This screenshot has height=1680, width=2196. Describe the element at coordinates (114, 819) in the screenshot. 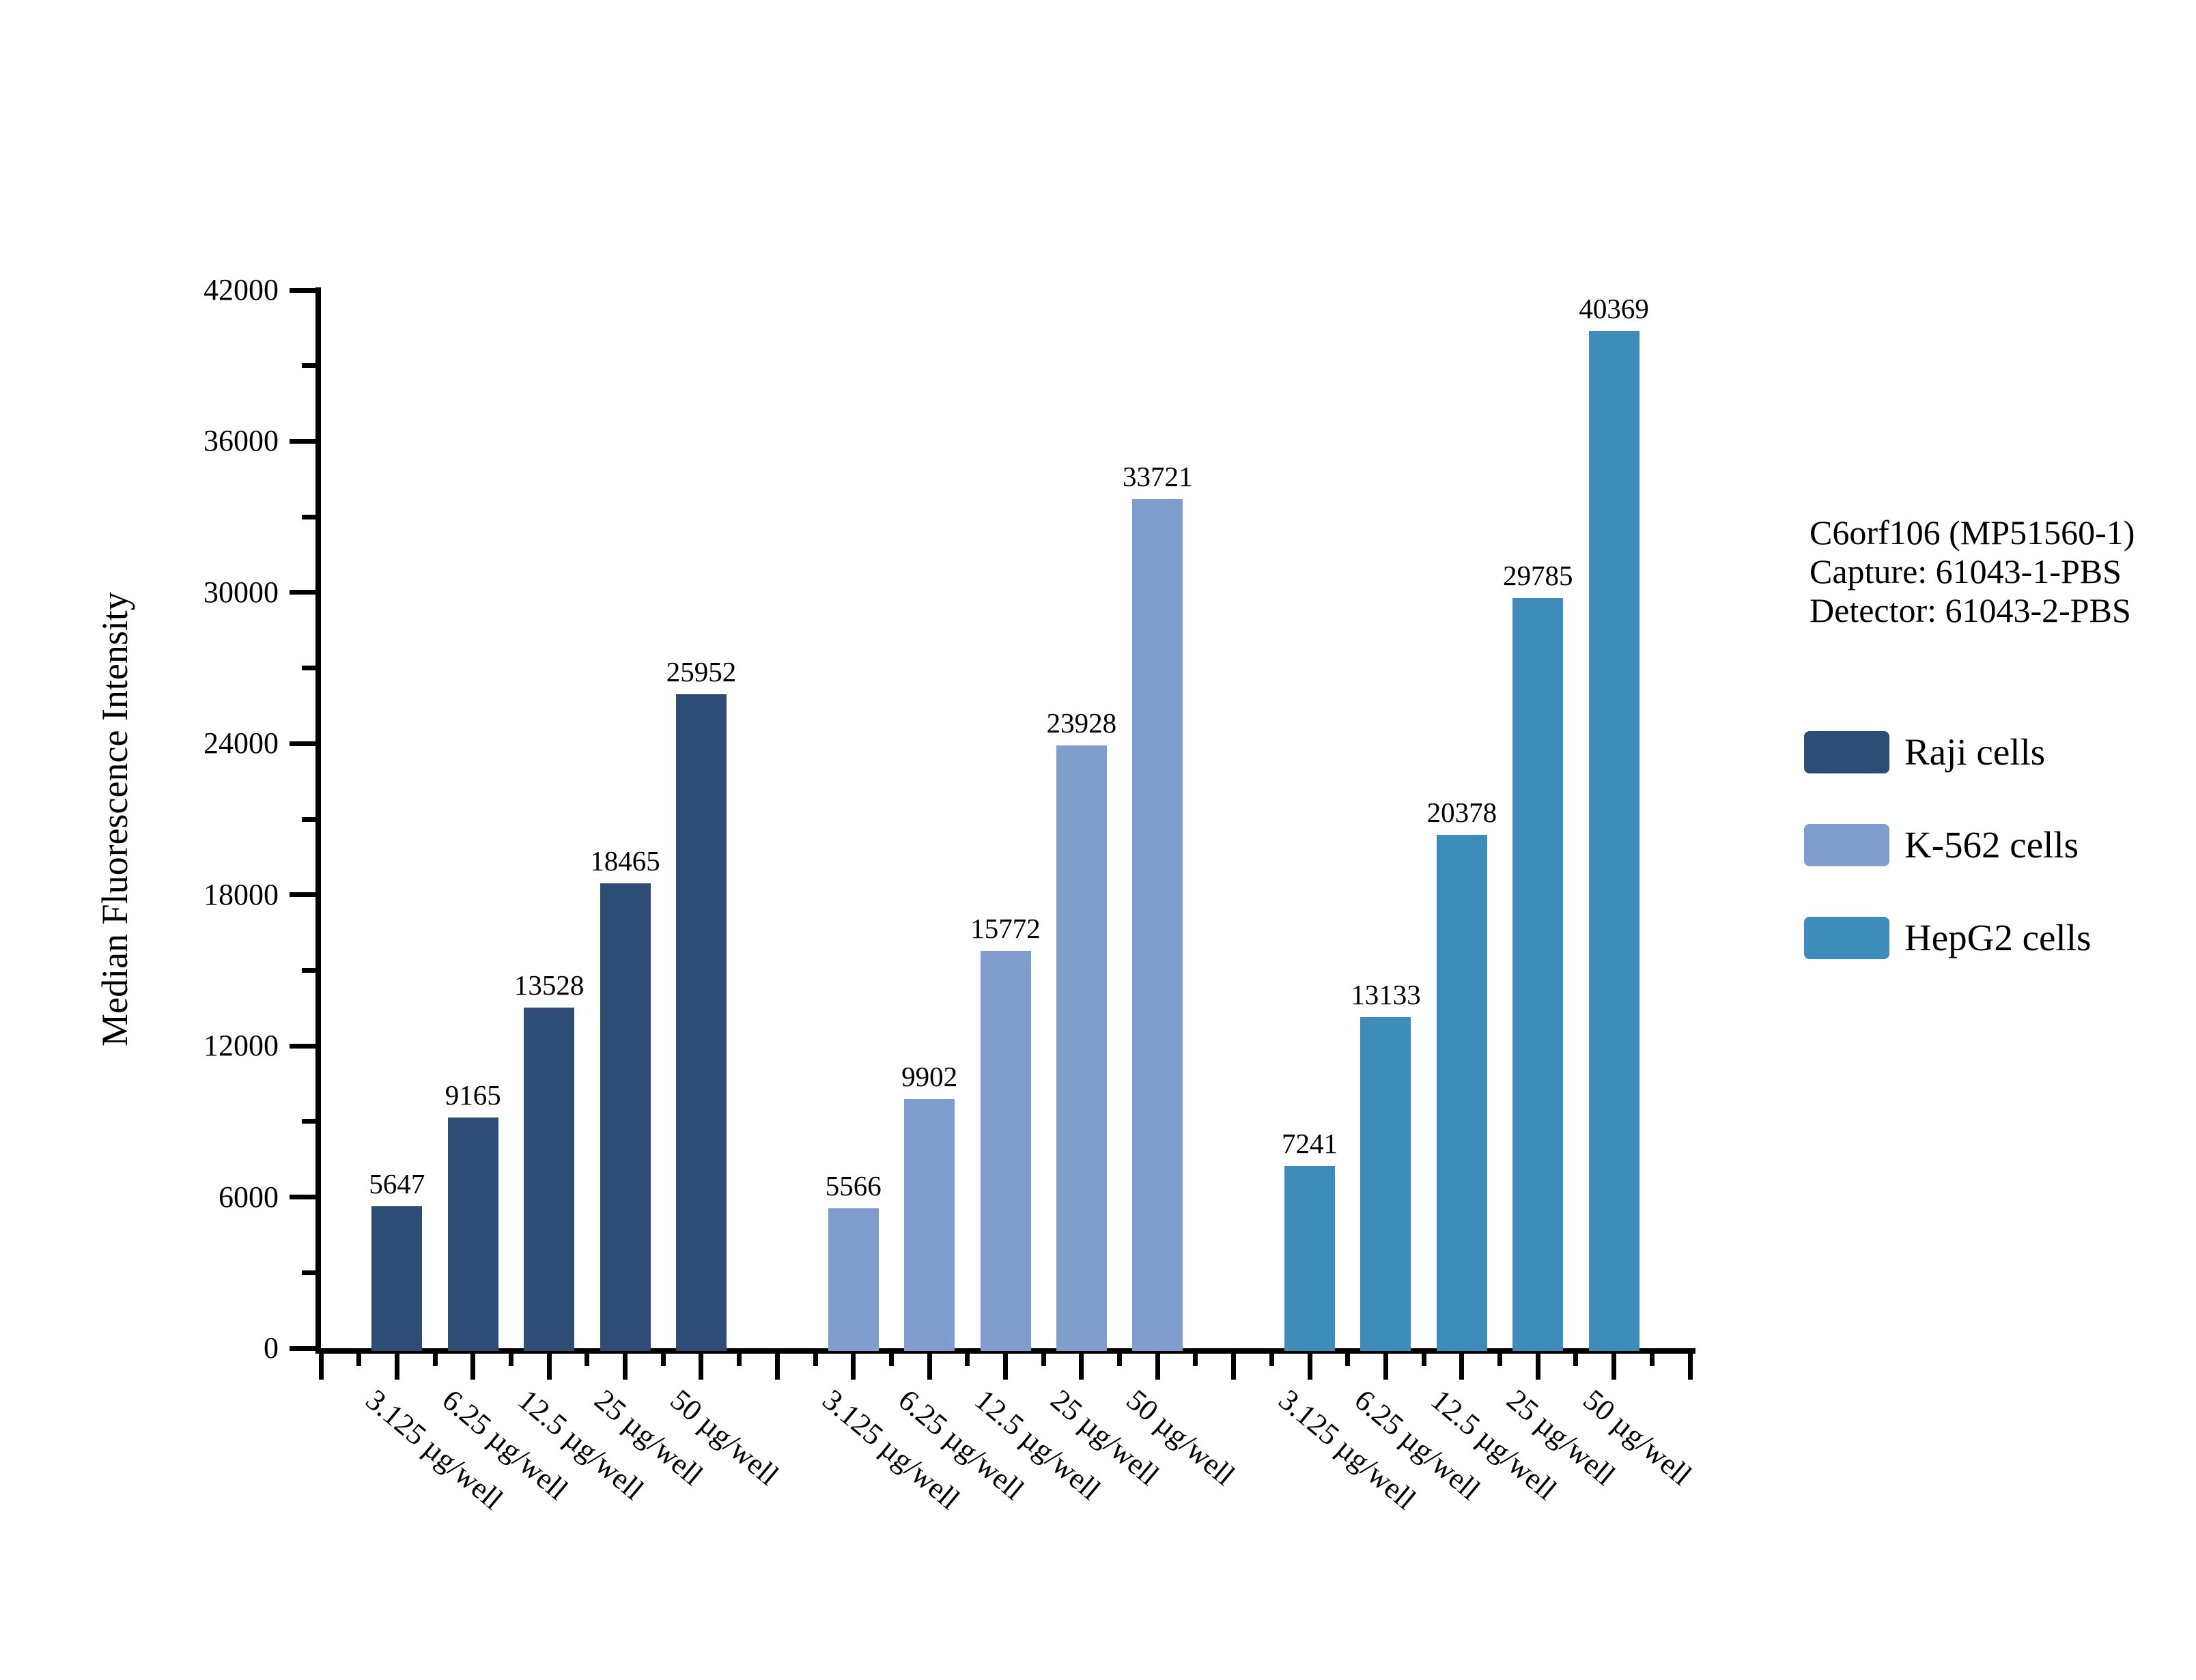

I see `y-axis-title: Median Fluorescence Intensity` at that location.